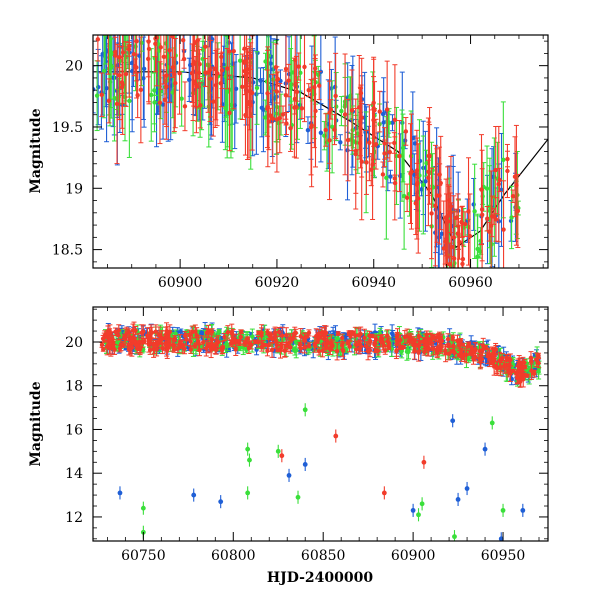 This screenshot has height=600, width=600. Describe the element at coordinates (67, 251) in the screenshot. I see `y-tick-label: 18.5` at that location.